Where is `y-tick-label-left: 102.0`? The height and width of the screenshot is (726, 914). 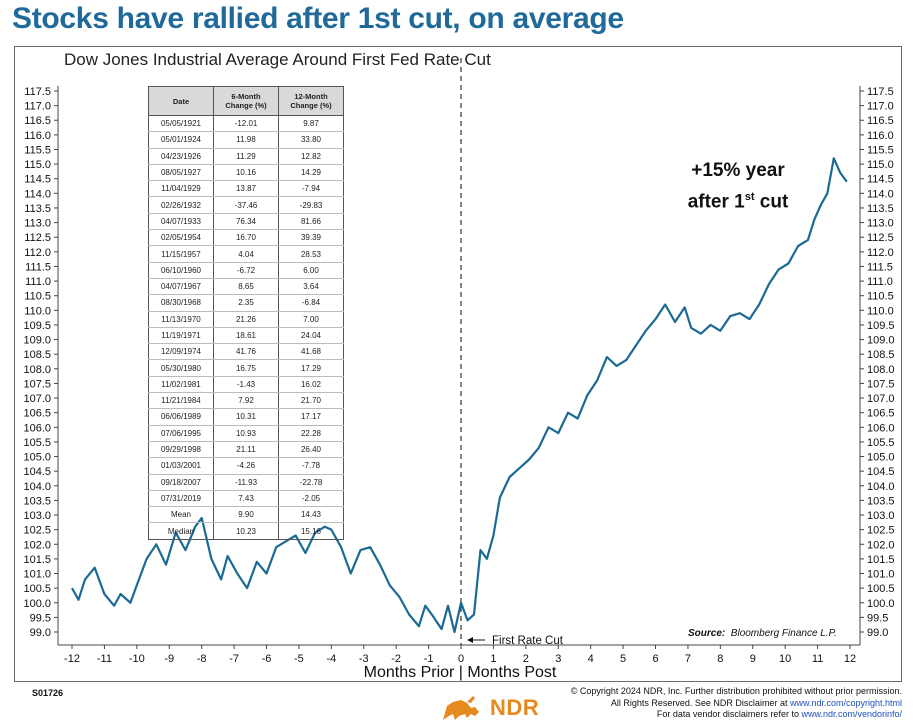
y-tick-label-left: 102.0 is located at coordinates (37, 545).